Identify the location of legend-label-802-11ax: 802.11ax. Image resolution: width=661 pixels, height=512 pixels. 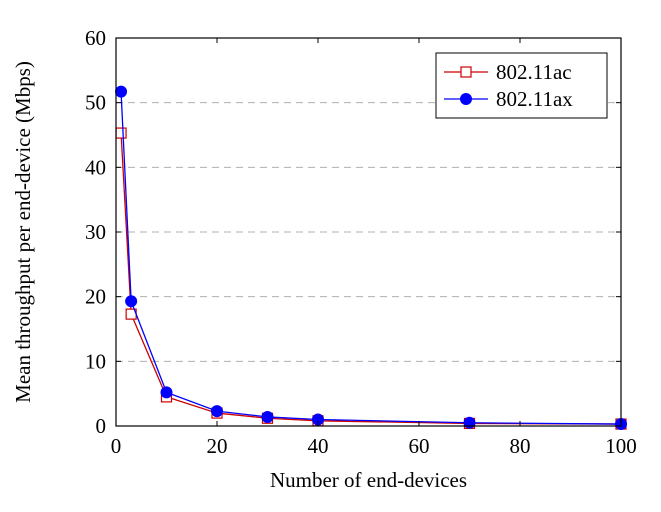
(534, 99).